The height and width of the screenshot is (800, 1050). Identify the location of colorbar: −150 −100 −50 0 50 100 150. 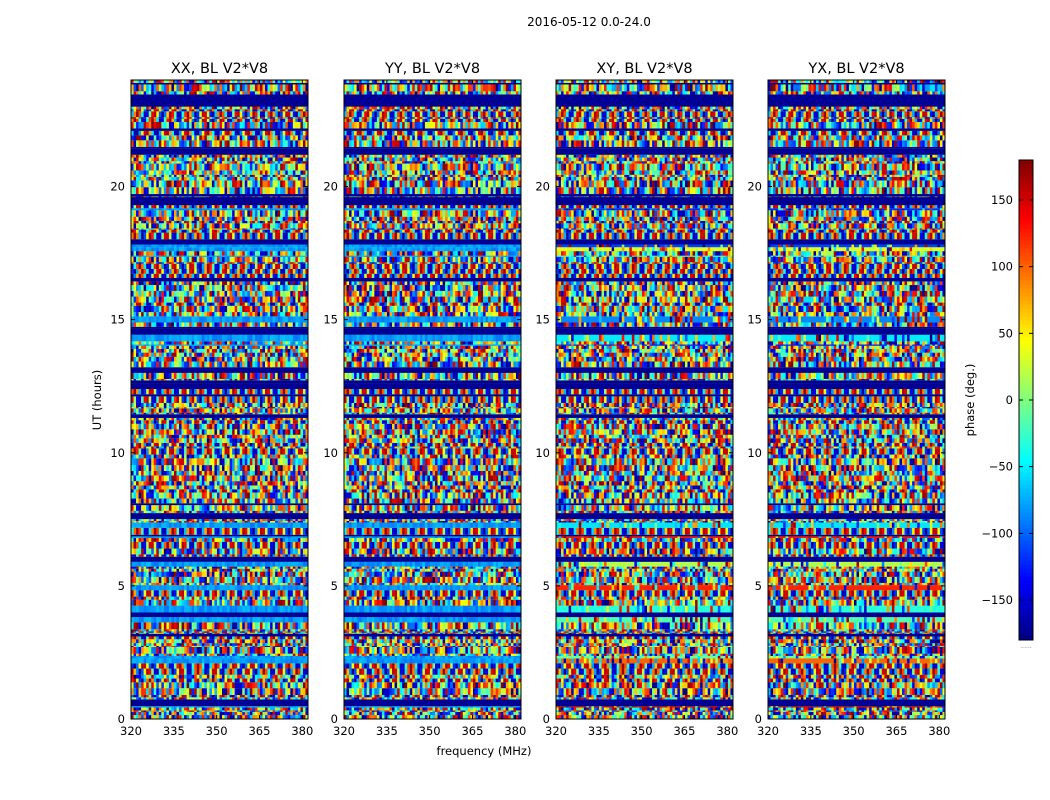
(1007, 400).